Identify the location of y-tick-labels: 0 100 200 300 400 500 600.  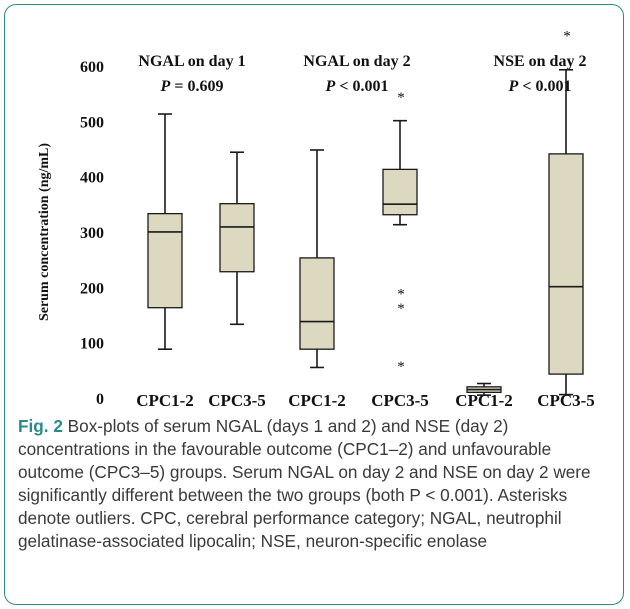
(92, 233).